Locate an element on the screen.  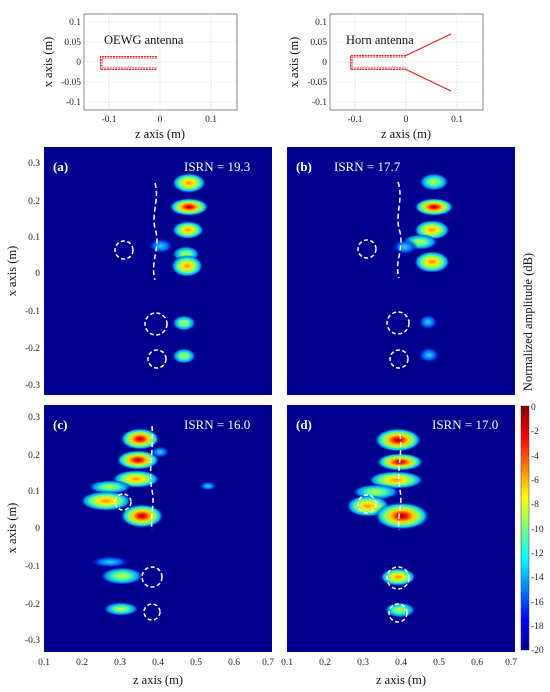
svg-text: -0.3 is located at coordinates (32, 641).